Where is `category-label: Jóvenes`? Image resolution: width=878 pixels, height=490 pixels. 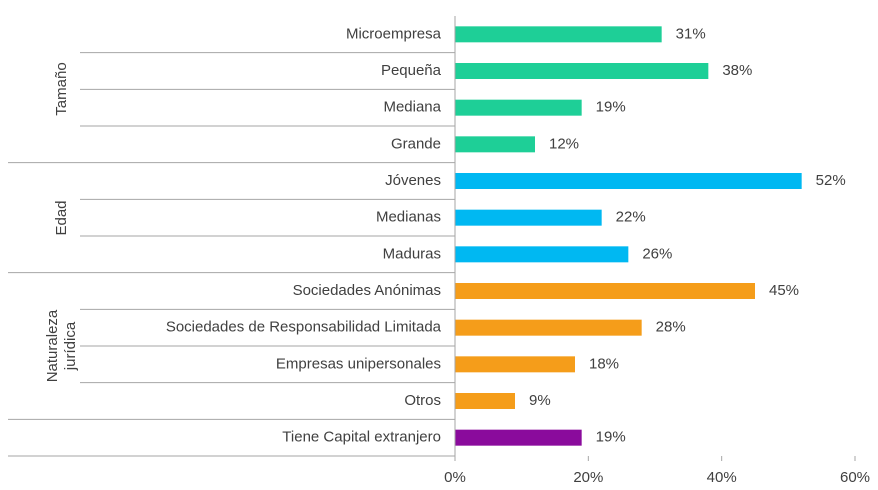
category-label: Jóvenes is located at coordinates (413, 180).